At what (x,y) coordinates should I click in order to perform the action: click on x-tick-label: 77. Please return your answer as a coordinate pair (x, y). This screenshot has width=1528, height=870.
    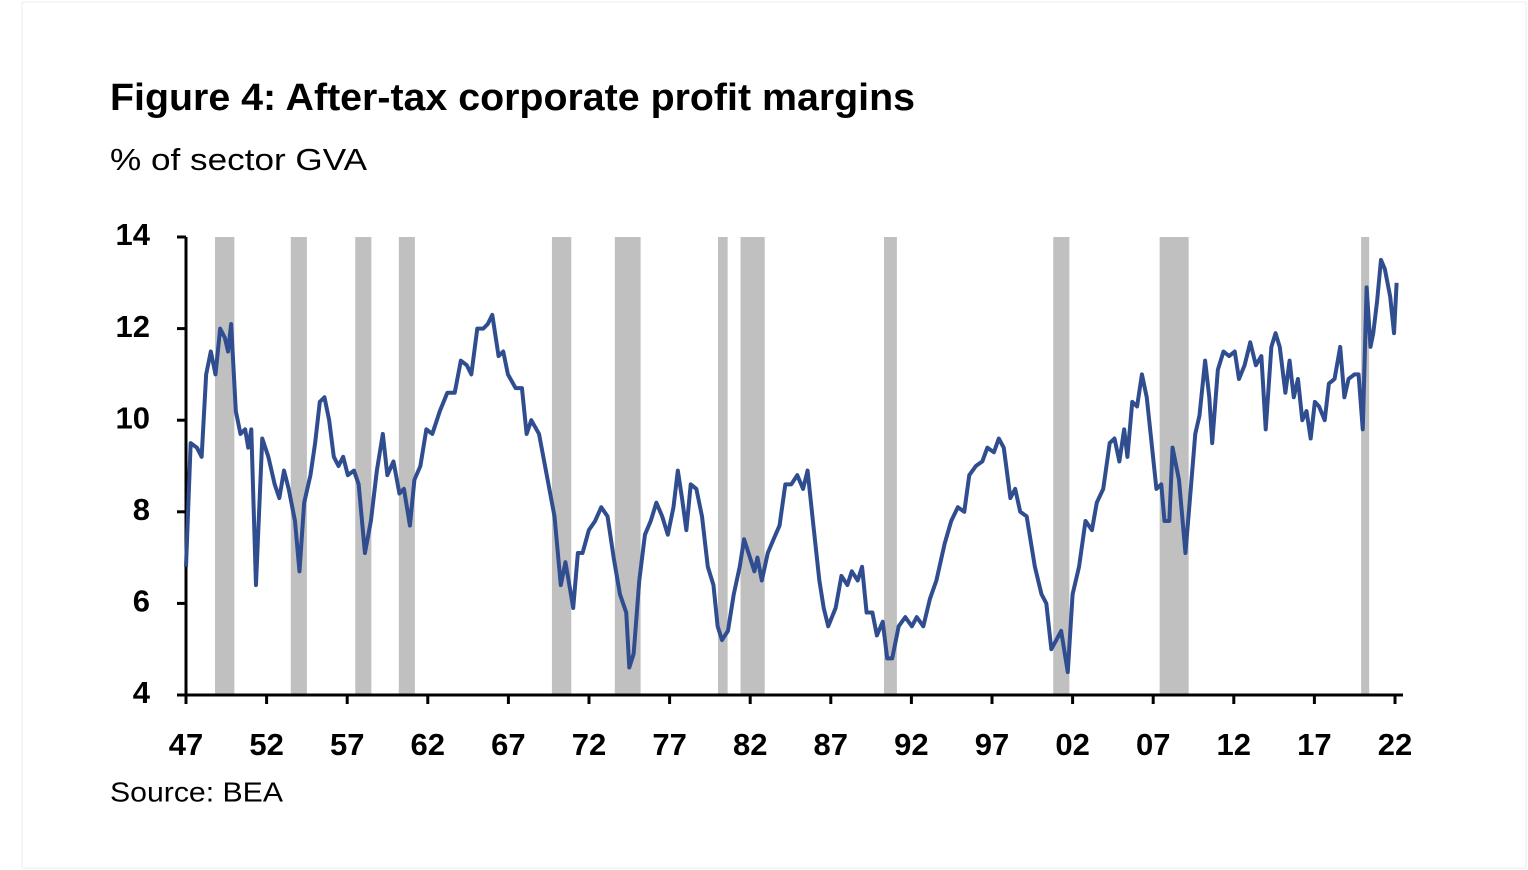
    Looking at the image, I should click on (669, 744).